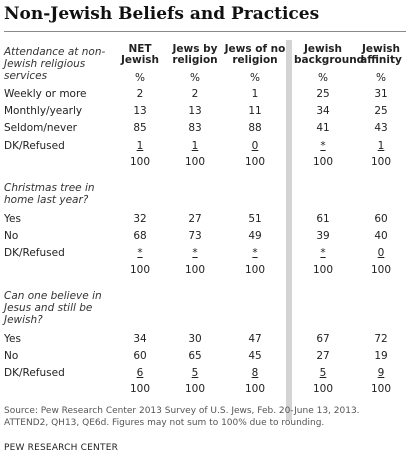 This screenshot has width=410, height=462. What do you see at coordinates (255, 111) in the screenshot?
I see `table-cell: 11` at bounding box center [255, 111].